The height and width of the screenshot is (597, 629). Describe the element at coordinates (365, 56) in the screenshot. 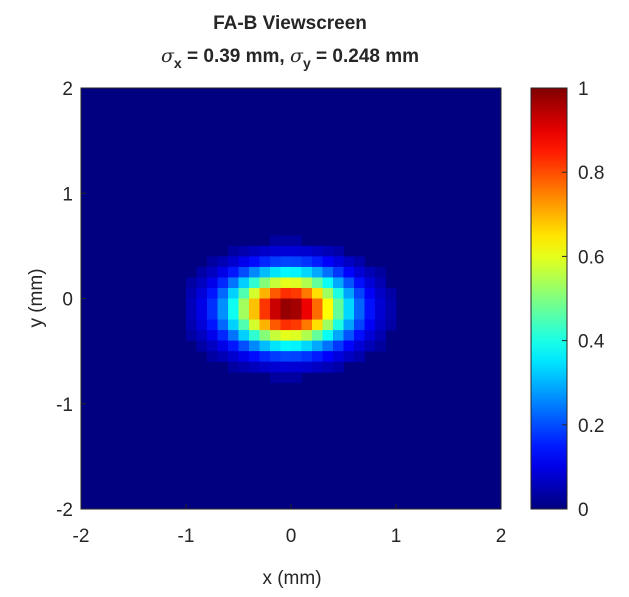

I see `sigma-y-value: = 0.248 mm` at that location.